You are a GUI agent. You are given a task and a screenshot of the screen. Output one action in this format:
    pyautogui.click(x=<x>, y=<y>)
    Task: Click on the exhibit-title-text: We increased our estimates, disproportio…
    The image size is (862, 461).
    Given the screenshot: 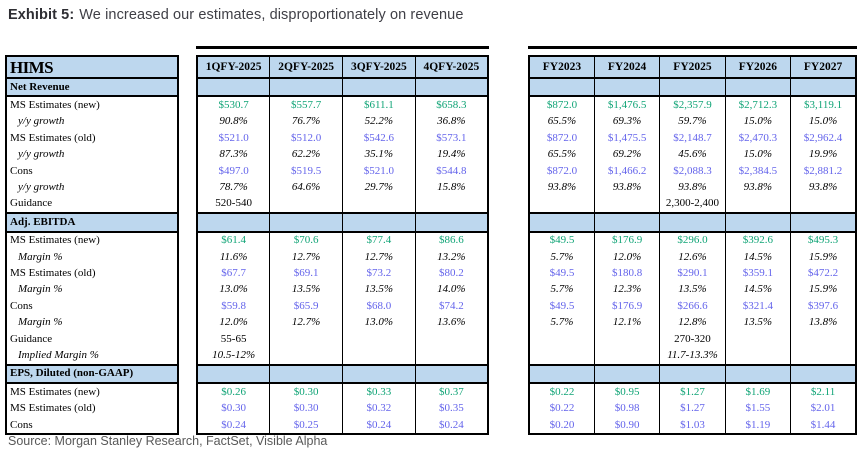 What is the action you would take?
    pyautogui.click(x=271, y=15)
    